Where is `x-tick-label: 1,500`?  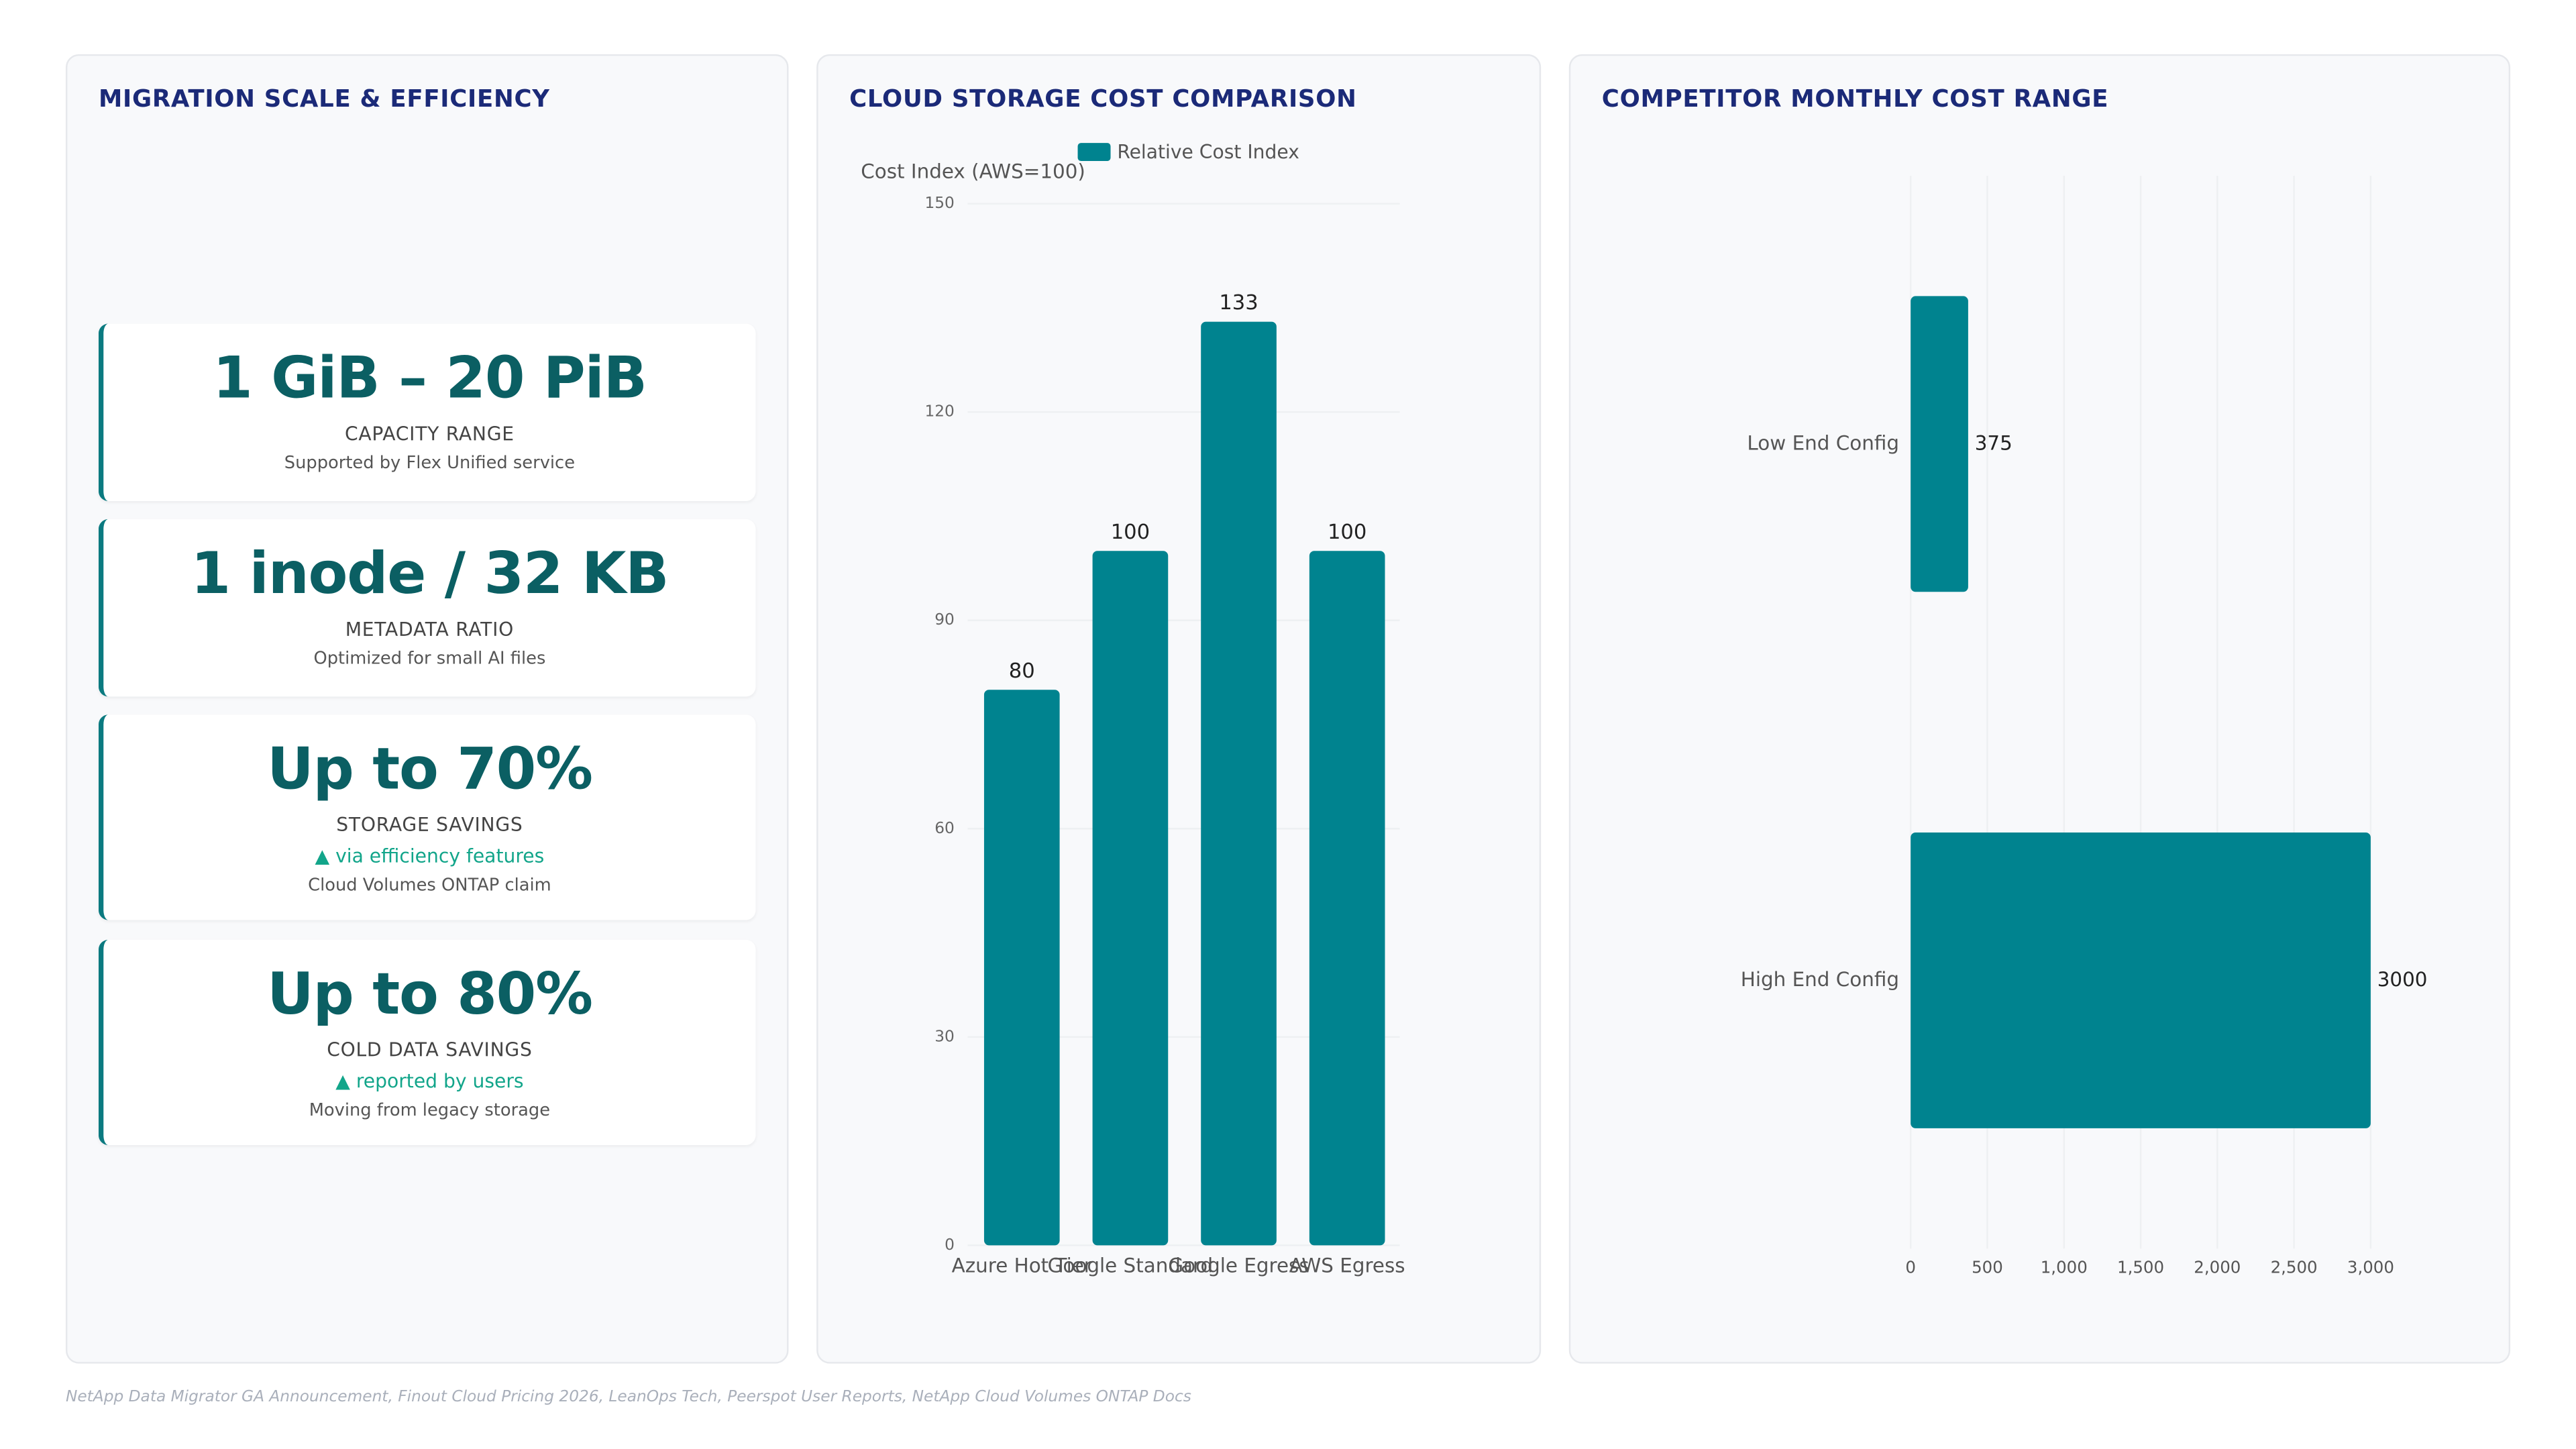
x-tick-label: 1,500 is located at coordinates (2140, 1267).